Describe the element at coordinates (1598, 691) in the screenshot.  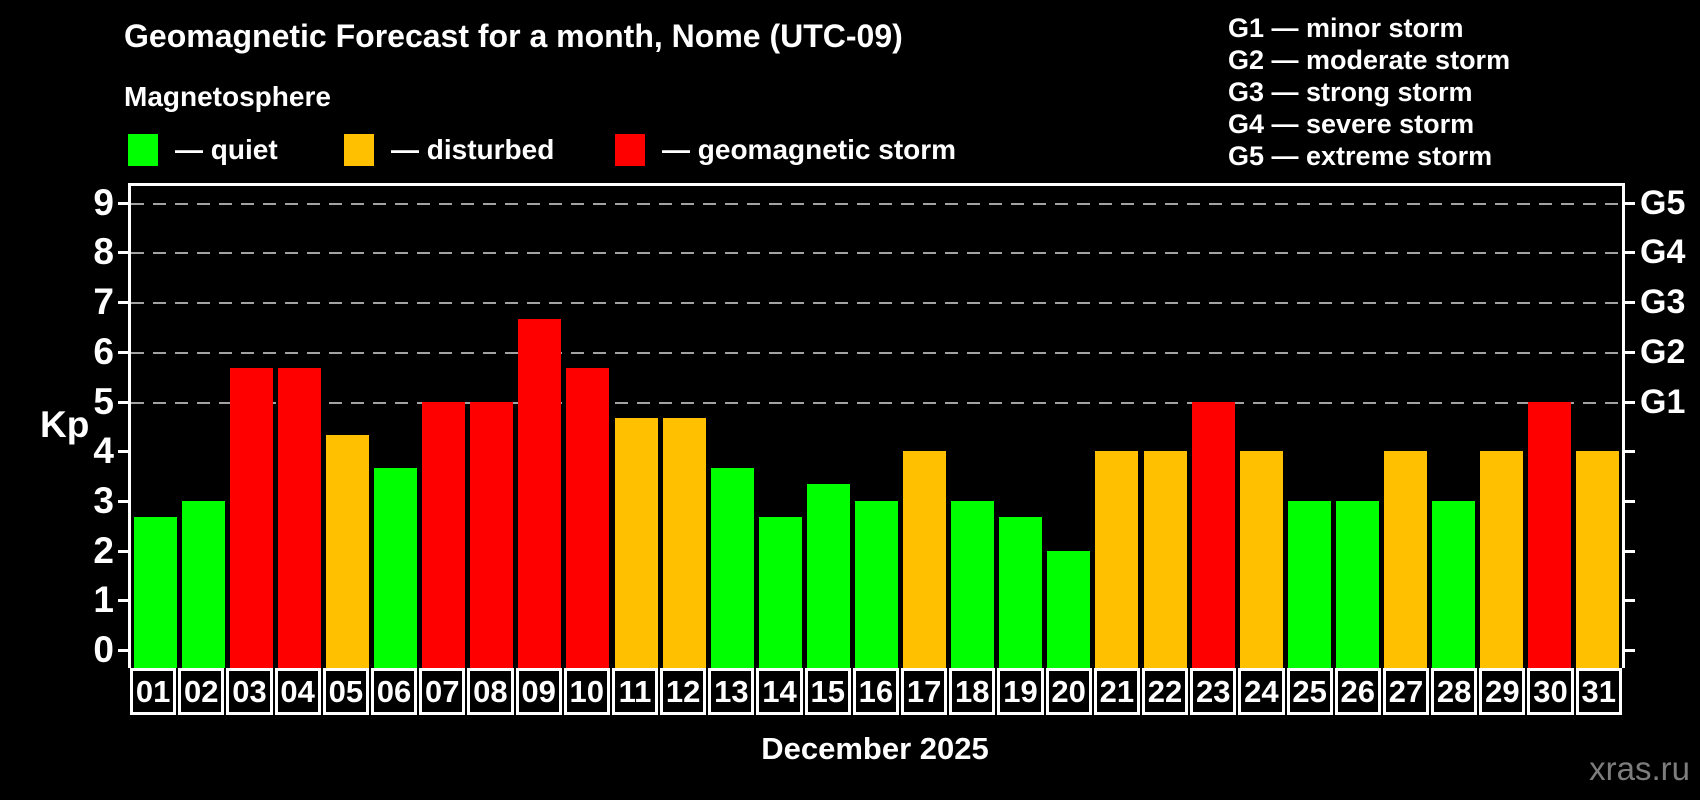
I see `day-label-31: 31` at that location.